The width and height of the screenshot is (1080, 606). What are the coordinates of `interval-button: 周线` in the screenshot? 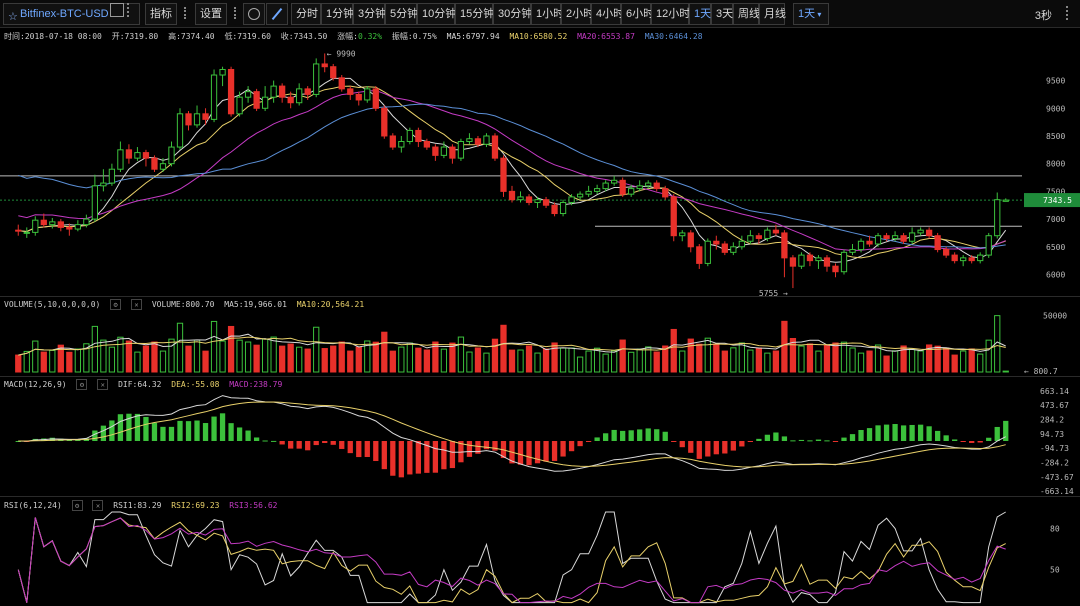 It's located at (746, 14).